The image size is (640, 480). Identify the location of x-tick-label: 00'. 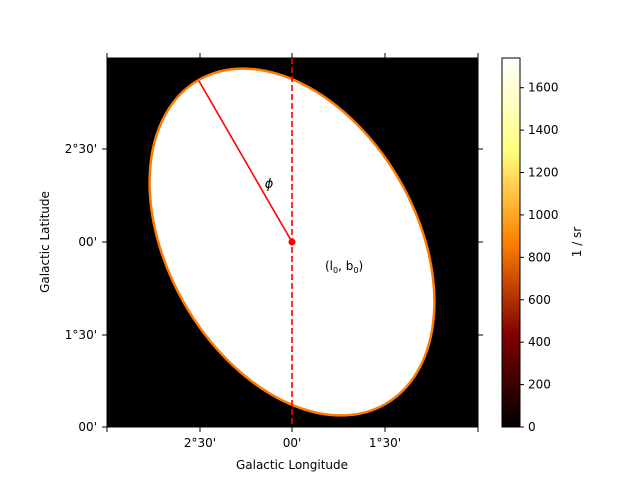
(292, 443).